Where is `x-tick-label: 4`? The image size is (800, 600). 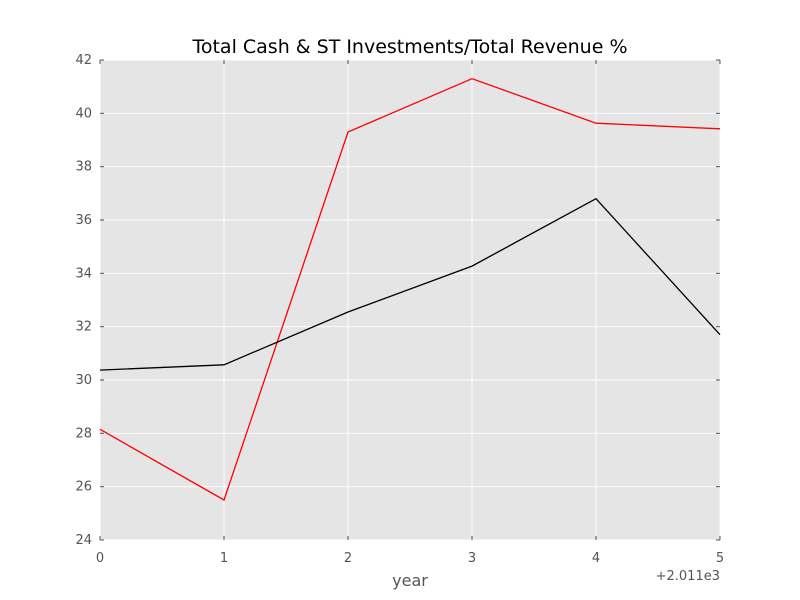
x-tick-label: 4 is located at coordinates (596, 558).